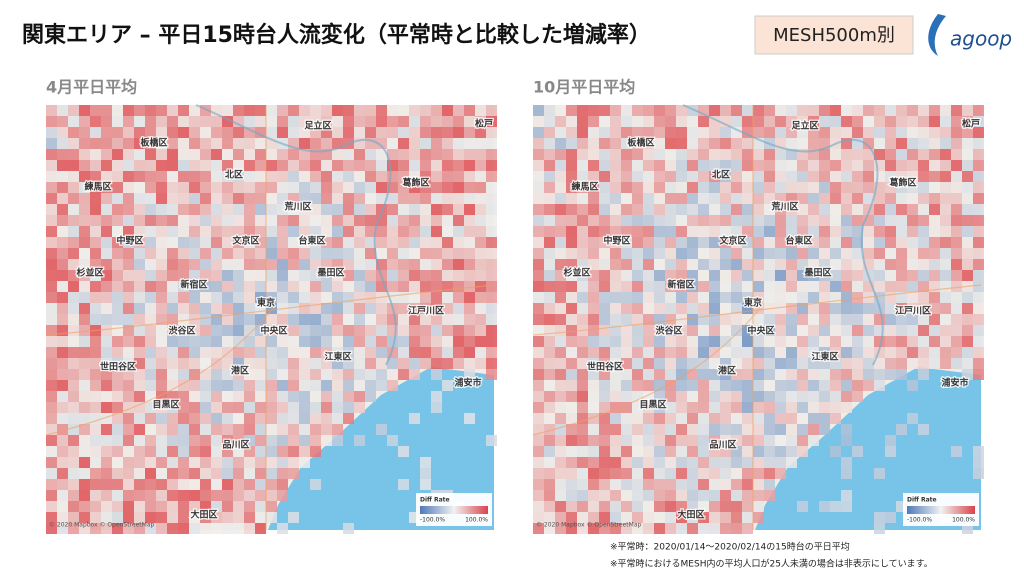 This screenshot has width=1024, height=575. Describe the element at coordinates (426, 311) in the screenshot. I see `ward-label: 江戸川区` at that location.